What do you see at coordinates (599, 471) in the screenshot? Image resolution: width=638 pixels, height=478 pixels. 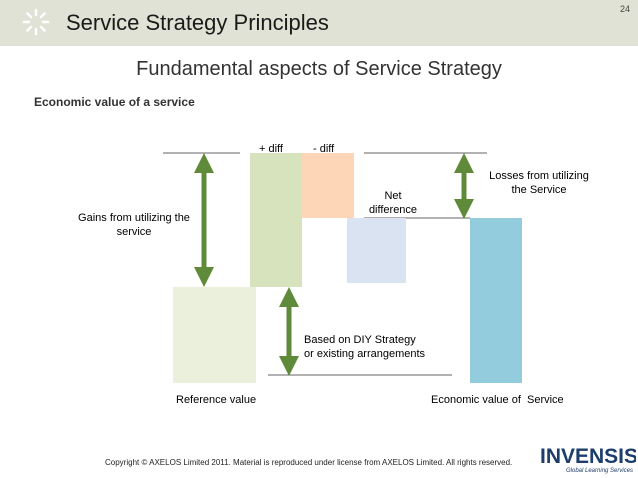 I see `brand-tagline: Global Learning Services` at bounding box center [599, 471].